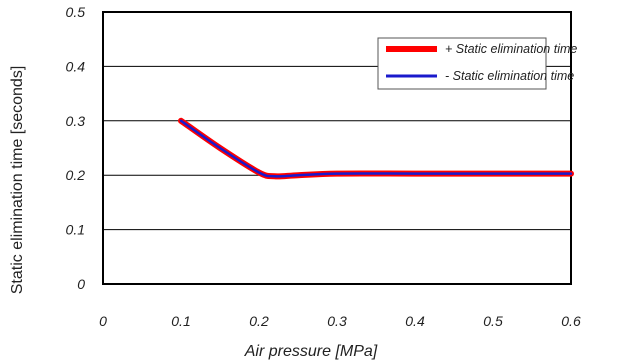  What do you see at coordinates (493, 321) in the screenshot?
I see `x-tick-label: 0.5` at bounding box center [493, 321].